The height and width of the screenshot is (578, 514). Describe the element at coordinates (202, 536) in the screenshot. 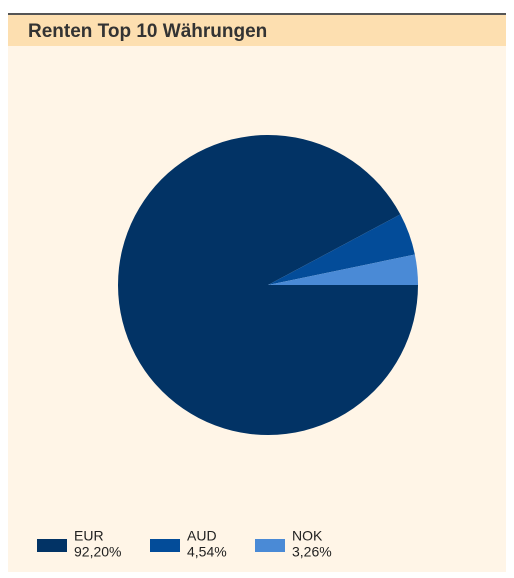

I see `legend-label: AUD` at that location.